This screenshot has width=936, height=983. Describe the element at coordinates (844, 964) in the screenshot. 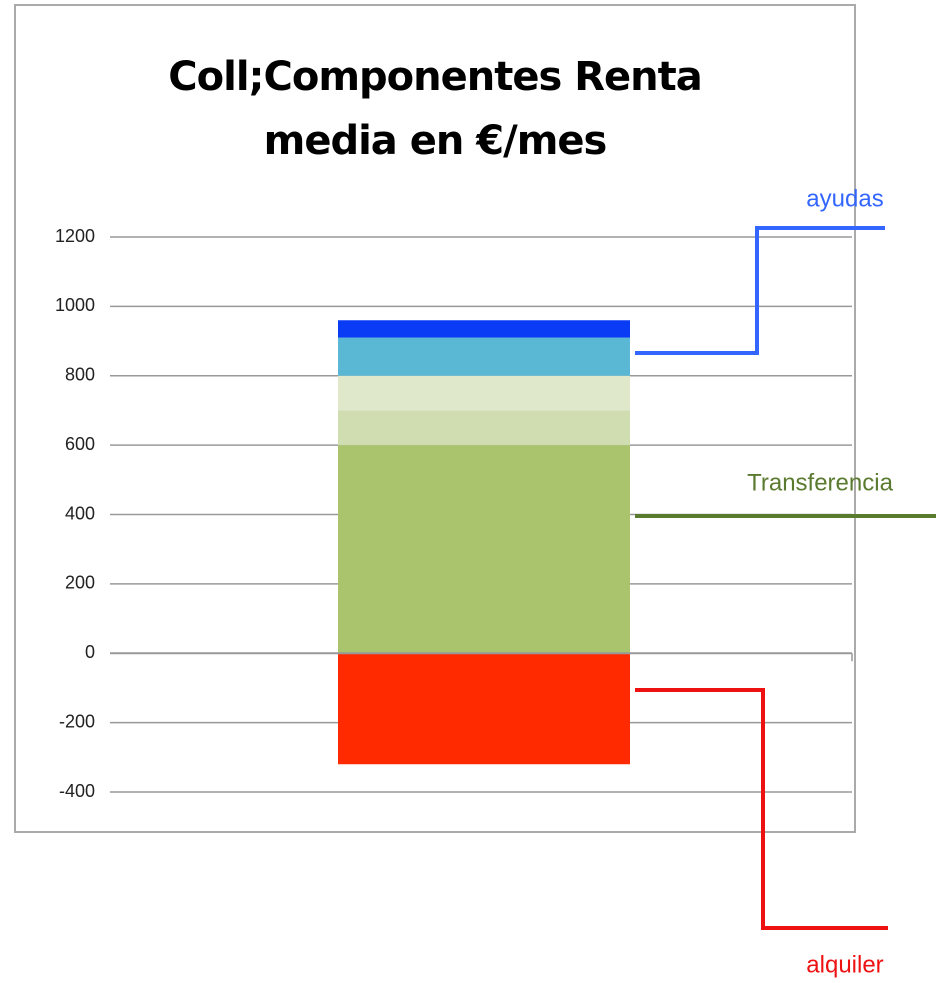

I see `annotation: alquiler` at that location.